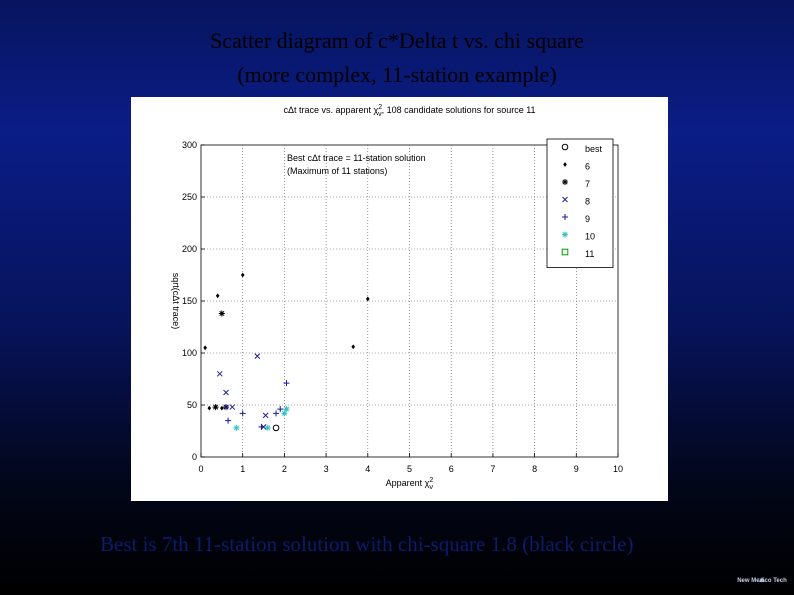  What do you see at coordinates (189, 353) in the screenshot?
I see `y-tick-label: 100` at bounding box center [189, 353].